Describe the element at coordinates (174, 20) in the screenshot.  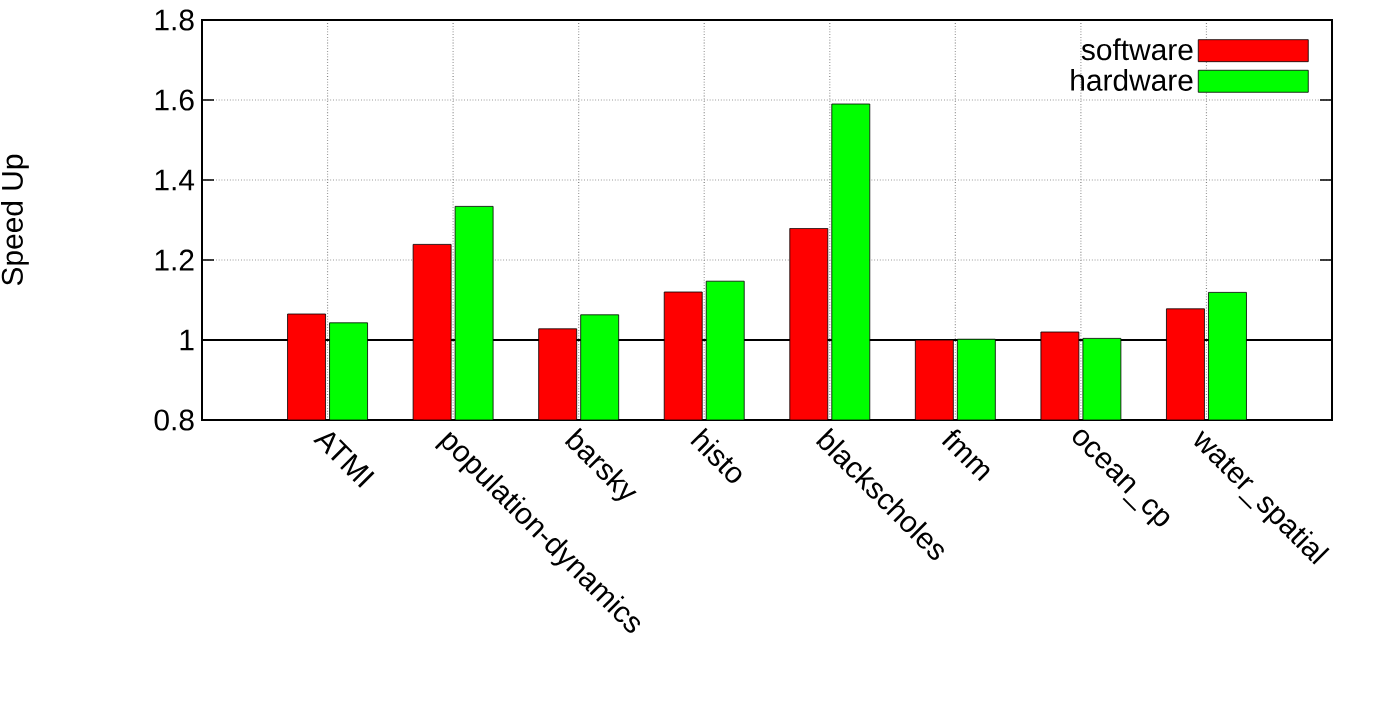
I see `y-tick-label: 1.8` at that location.